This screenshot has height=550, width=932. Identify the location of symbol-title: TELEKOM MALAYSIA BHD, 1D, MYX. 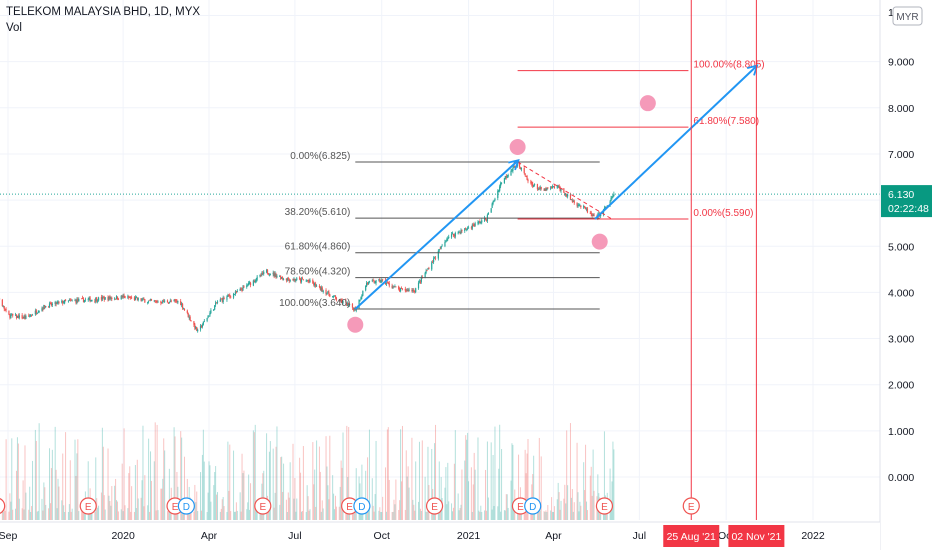
(103, 12).